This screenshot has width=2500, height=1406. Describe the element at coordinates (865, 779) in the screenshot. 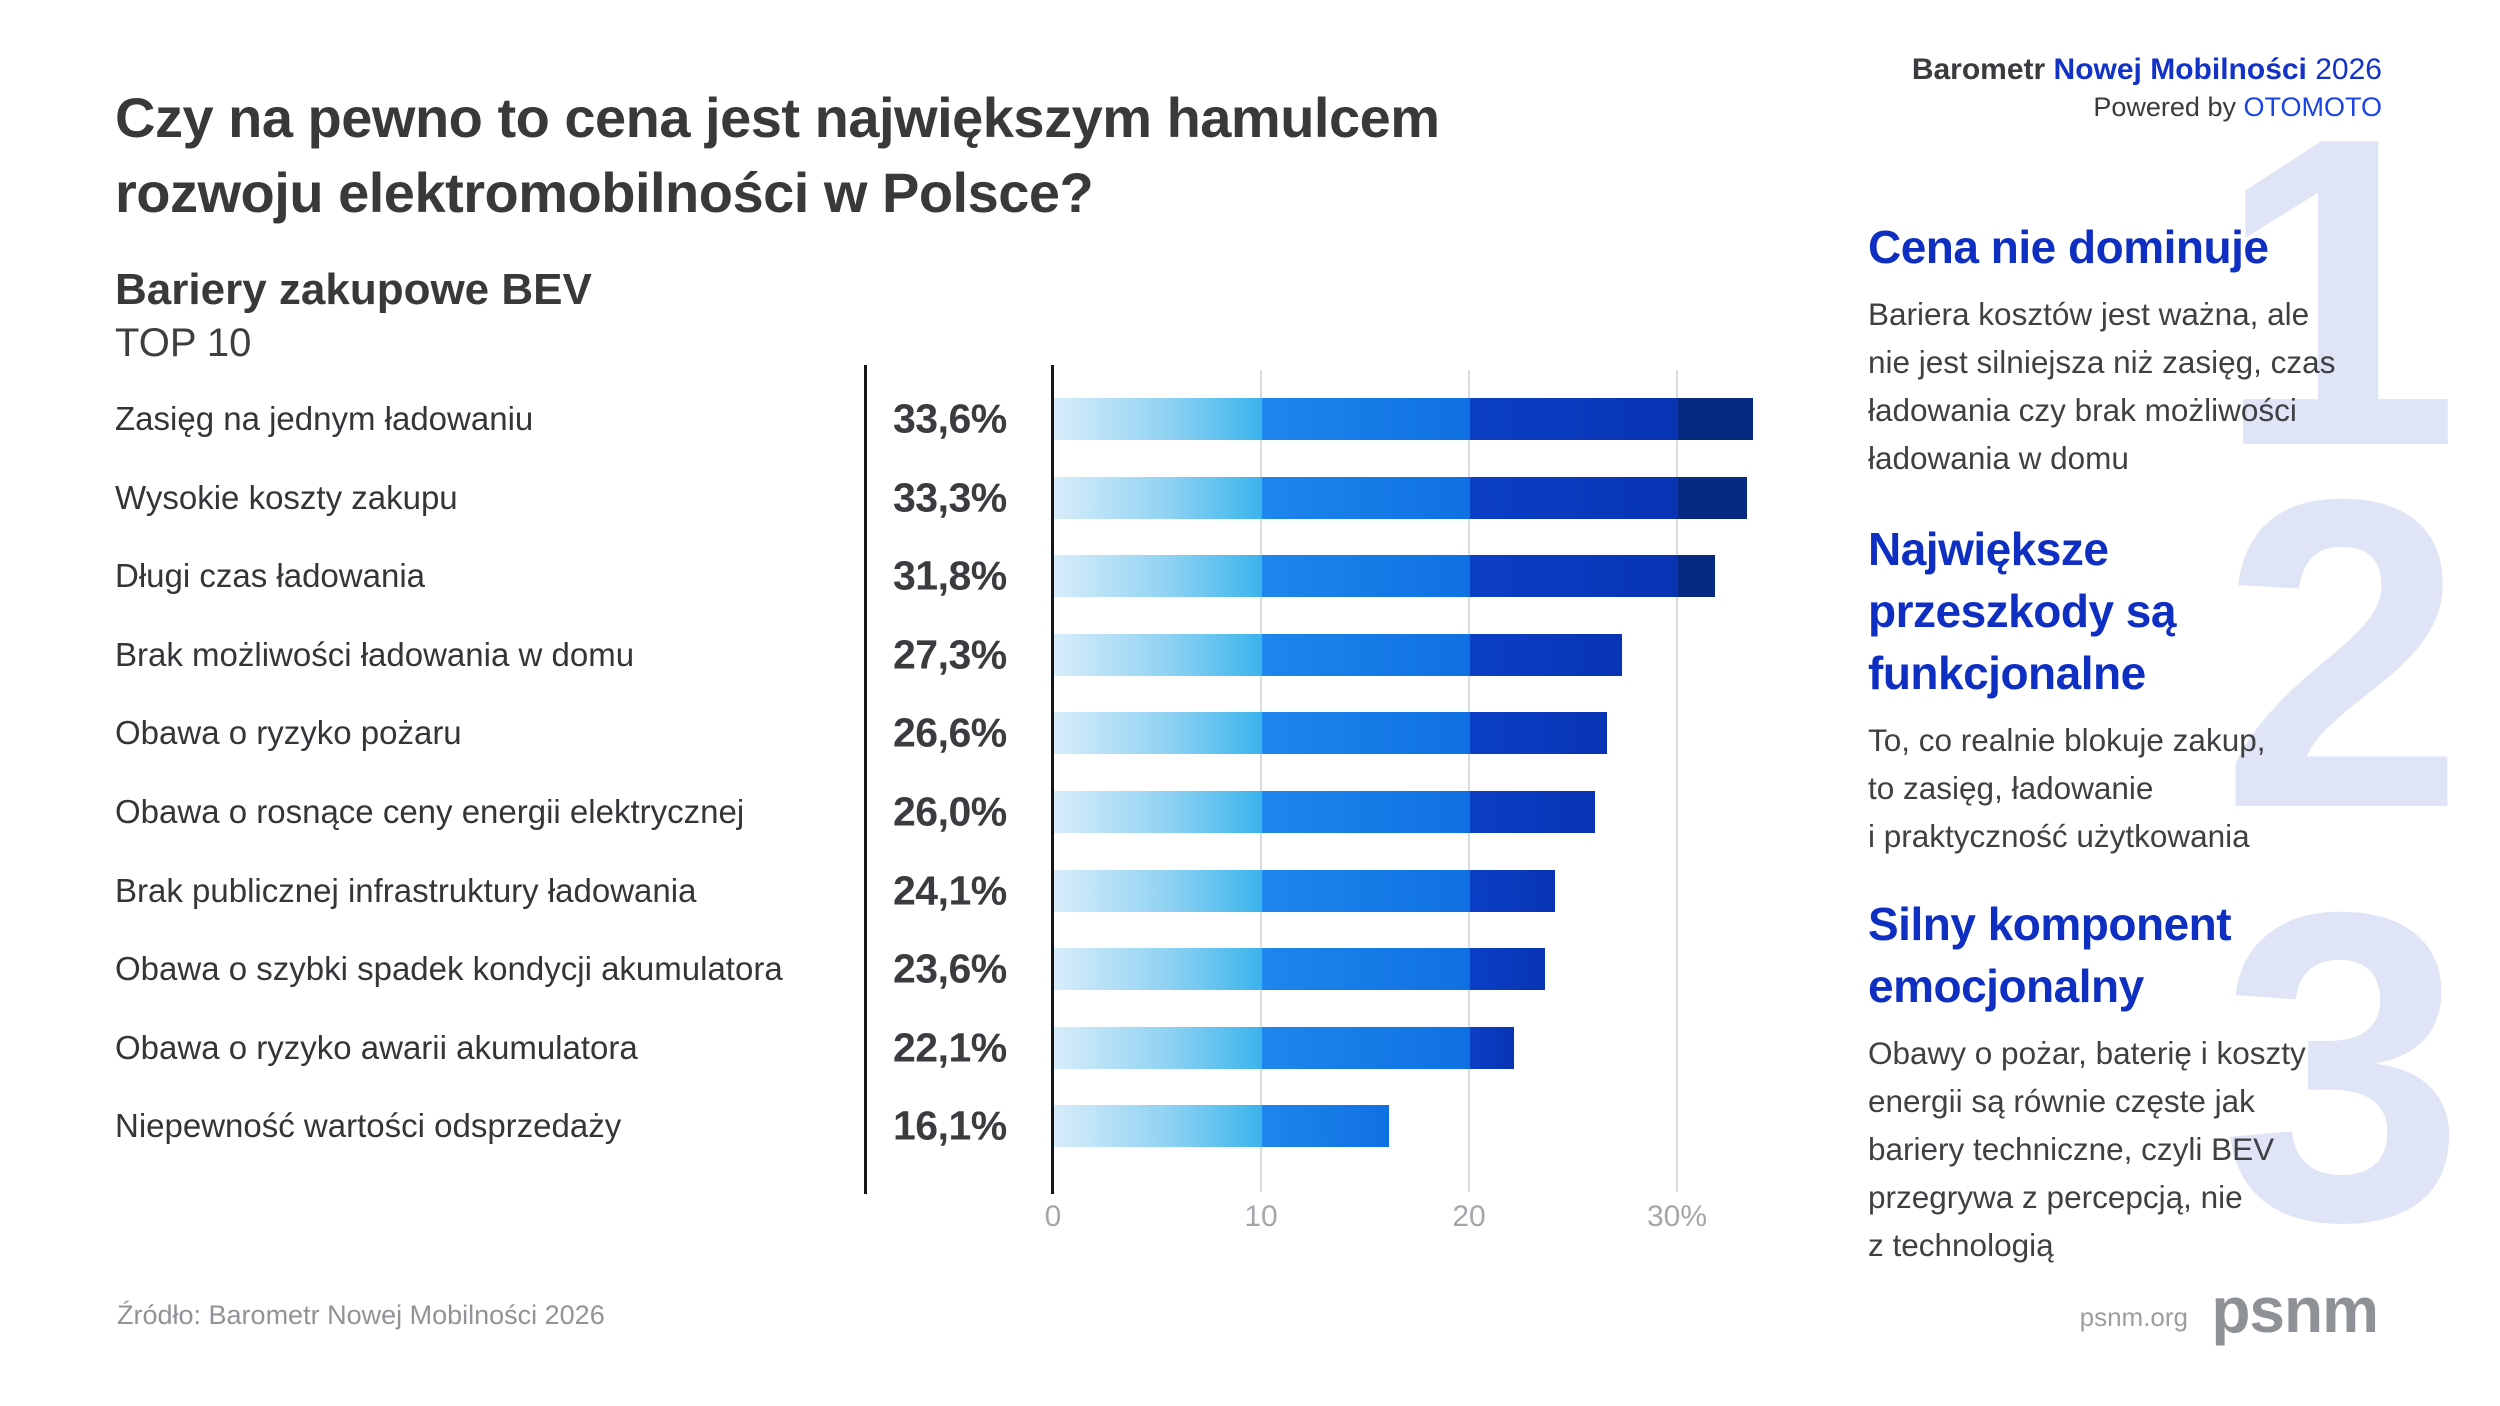

I see `labels-divider-line` at that location.